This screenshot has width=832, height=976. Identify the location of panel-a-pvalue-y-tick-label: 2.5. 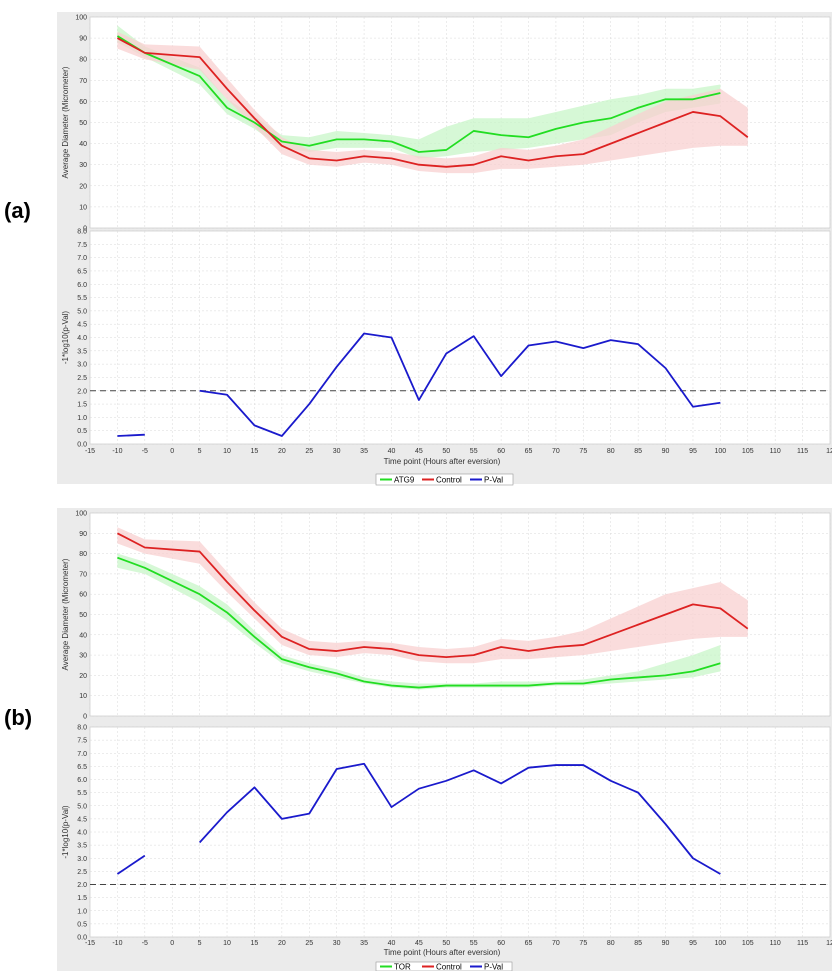
(82, 378).